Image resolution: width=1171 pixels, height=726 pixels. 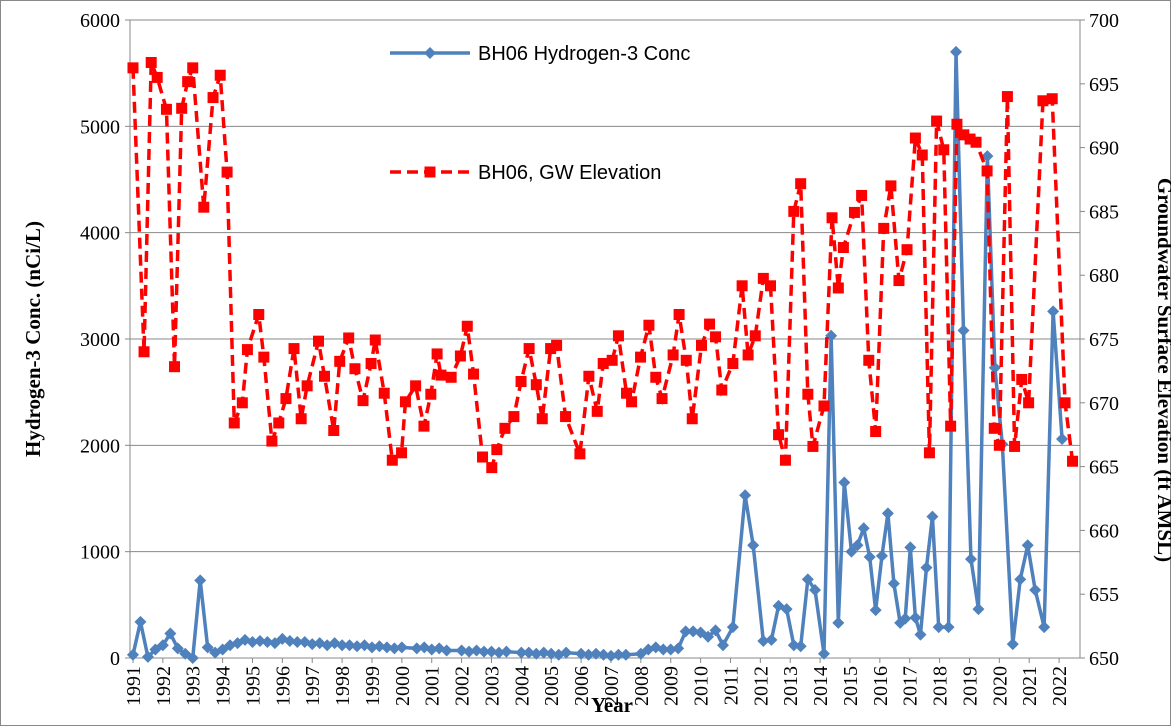 I want to click on x-tick-label: 2019, so click(x=970, y=686).